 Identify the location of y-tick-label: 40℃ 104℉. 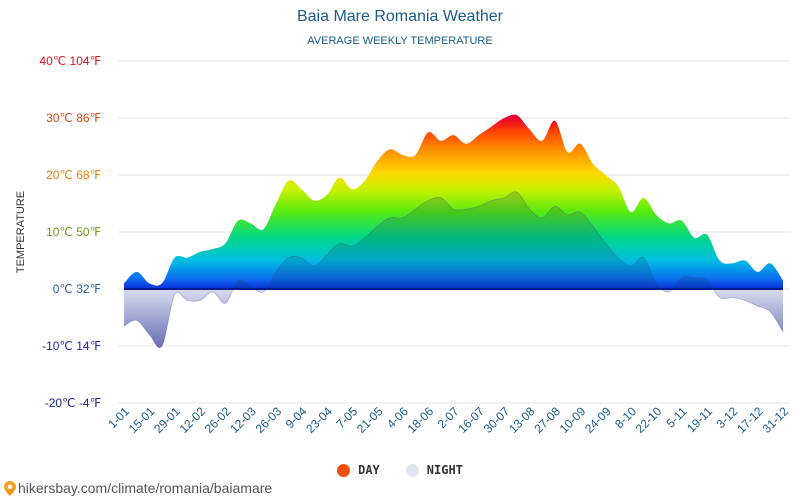
(70, 61).